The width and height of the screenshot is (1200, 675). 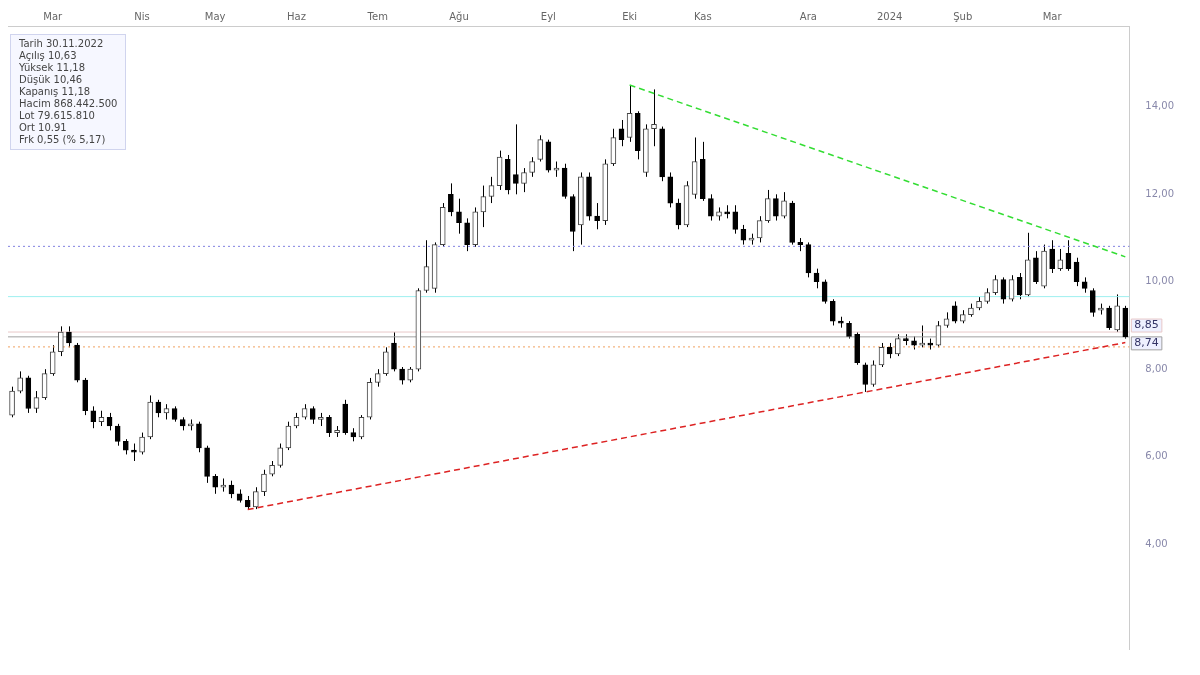 What do you see at coordinates (1160, 193) in the screenshot?
I see `y-tick-label: 12,00` at bounding box center [1160, 193].